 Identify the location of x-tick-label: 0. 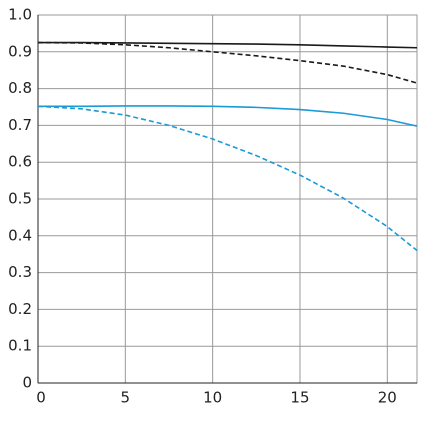
(41, 398).